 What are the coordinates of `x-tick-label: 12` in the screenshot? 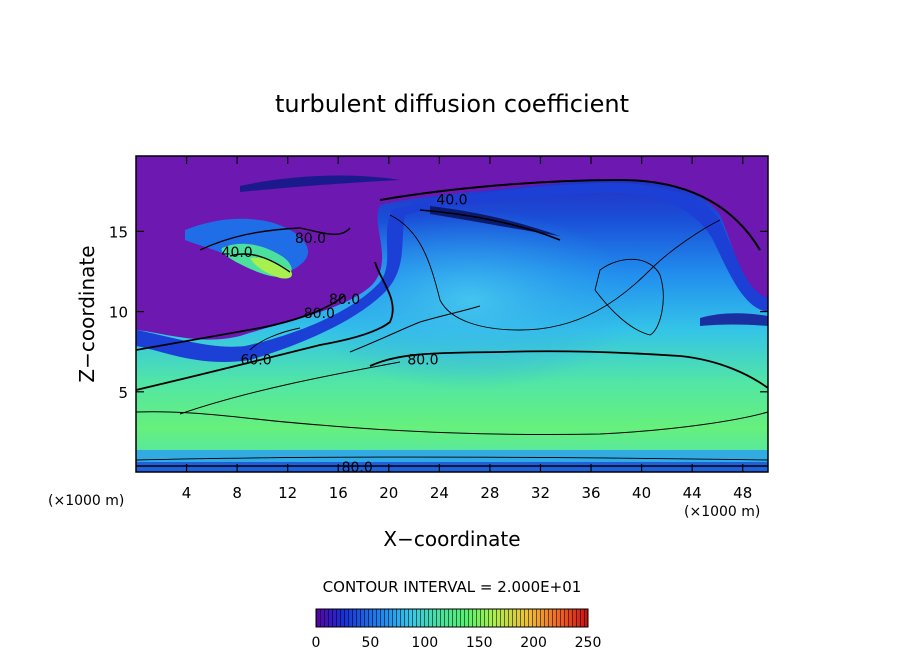 It's located at (287, 493).